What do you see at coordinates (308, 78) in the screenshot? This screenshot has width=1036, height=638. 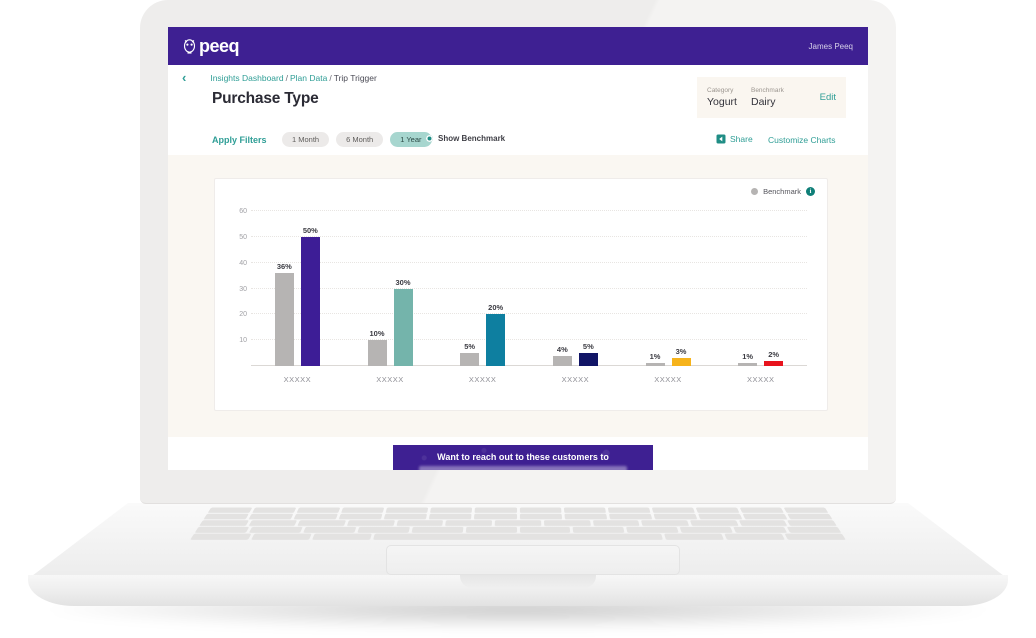 I see `breadcrumb-item: Plan Data` at bounding box center [308, 78].